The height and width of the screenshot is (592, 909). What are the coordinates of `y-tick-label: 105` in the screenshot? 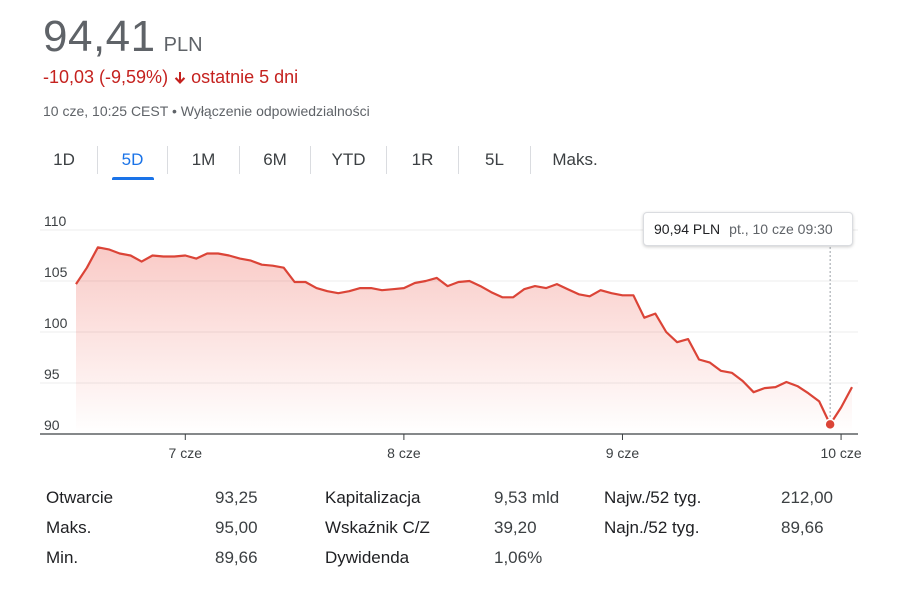 It's located at (56, 272).